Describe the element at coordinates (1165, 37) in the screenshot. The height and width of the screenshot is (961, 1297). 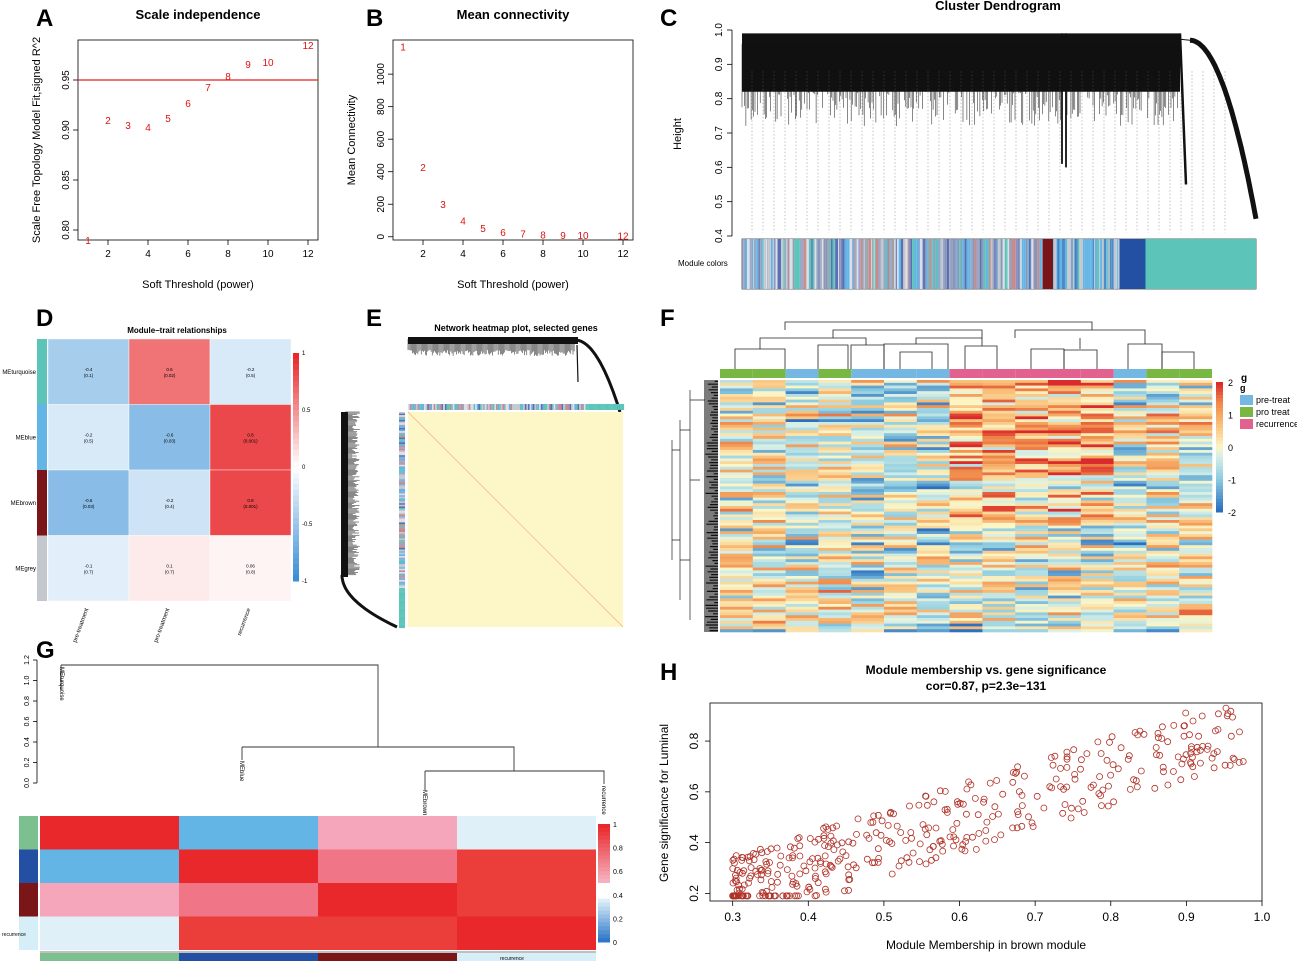
I see `dendrogram-join` at that location.